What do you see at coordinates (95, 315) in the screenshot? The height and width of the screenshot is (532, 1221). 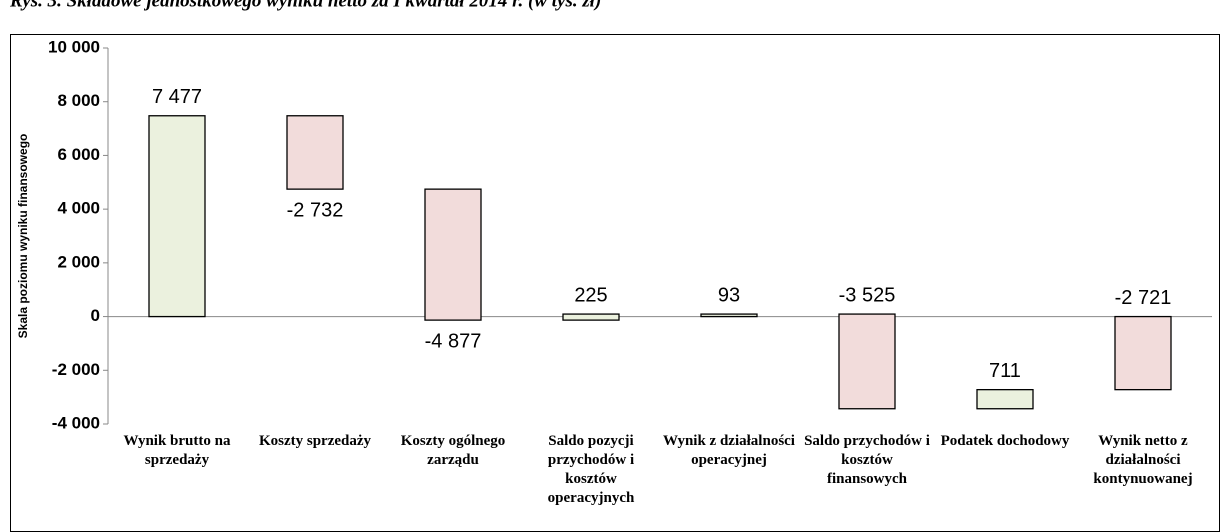 I see `y-tick-label: 0` at bounding box center [95, 315].